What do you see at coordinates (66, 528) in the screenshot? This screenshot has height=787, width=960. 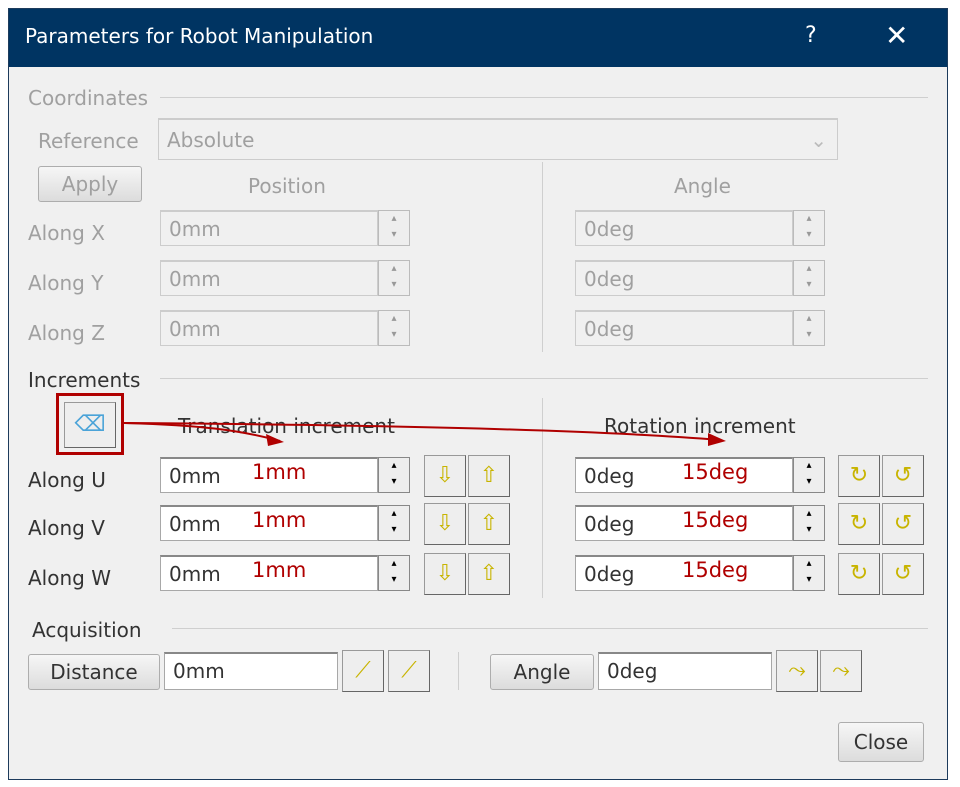 I see `increment-row-label: Along V` at bounding box center [66, 528].